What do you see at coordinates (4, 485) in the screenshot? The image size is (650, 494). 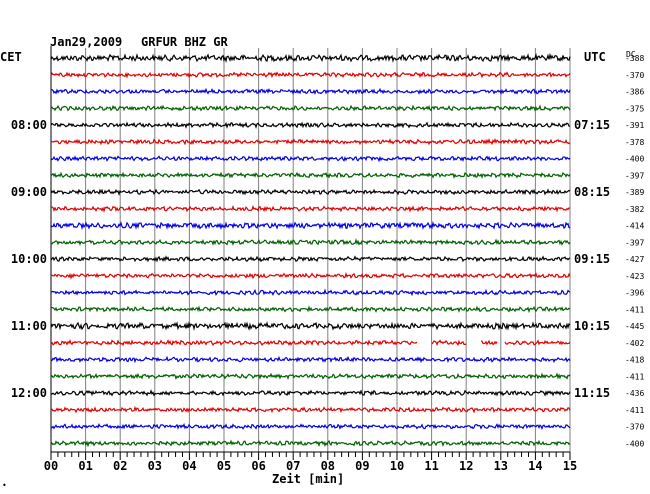 I see `corner-mark: •` at bounding box center [4, 485].